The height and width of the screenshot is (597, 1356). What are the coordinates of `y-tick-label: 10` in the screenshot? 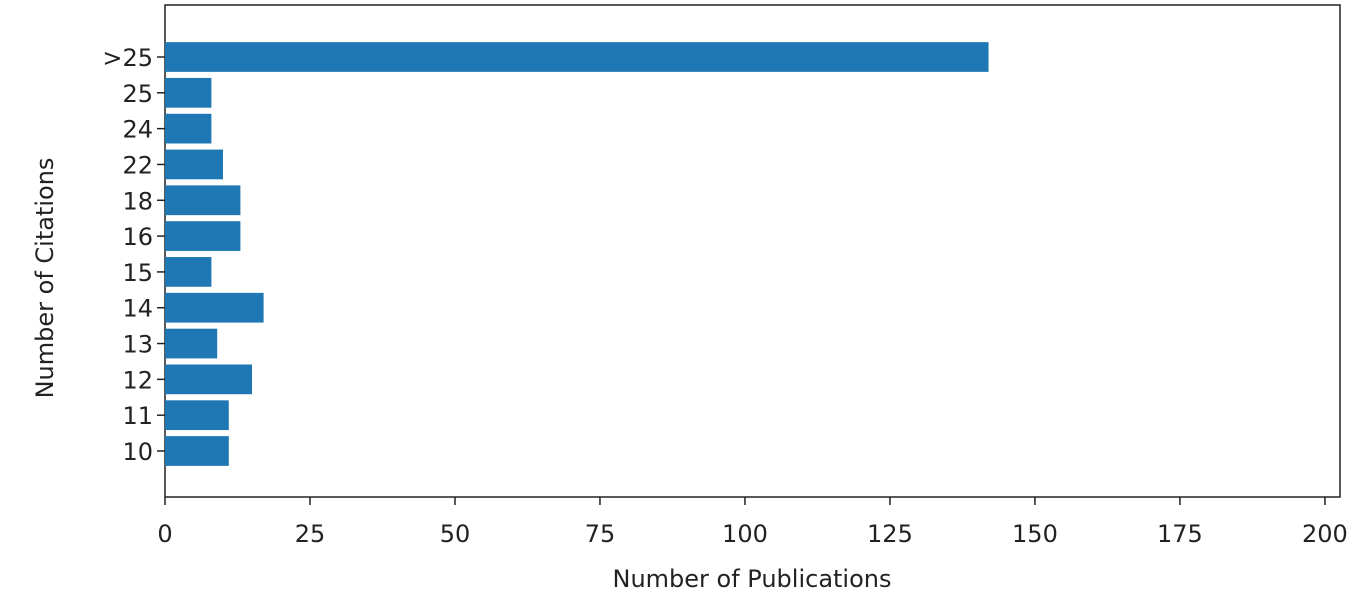 It's located at (137, 452).